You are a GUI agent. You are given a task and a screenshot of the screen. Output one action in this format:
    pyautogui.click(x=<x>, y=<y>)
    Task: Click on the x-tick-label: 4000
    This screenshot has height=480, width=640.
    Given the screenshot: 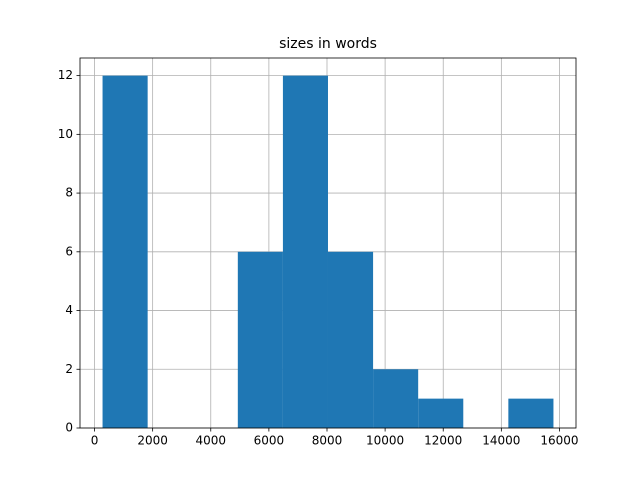 What is the action you would take?
    pyautogui.click(x=210, y=441)
    